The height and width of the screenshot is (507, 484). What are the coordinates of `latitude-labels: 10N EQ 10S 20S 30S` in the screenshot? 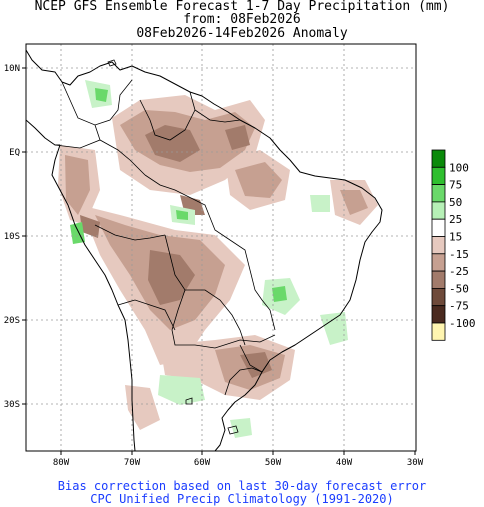 It's located at (12, 237).